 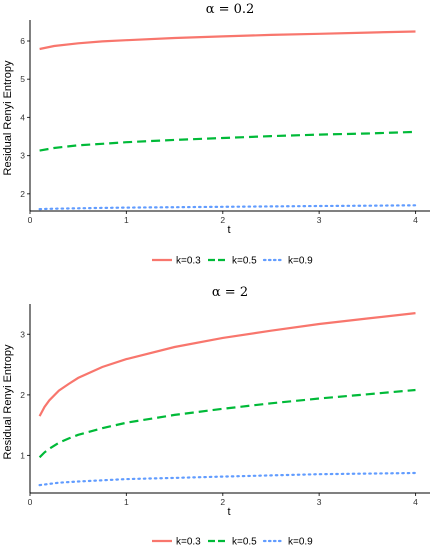 I want to click on y-tick-label: 6, so click(x=22, y=41).